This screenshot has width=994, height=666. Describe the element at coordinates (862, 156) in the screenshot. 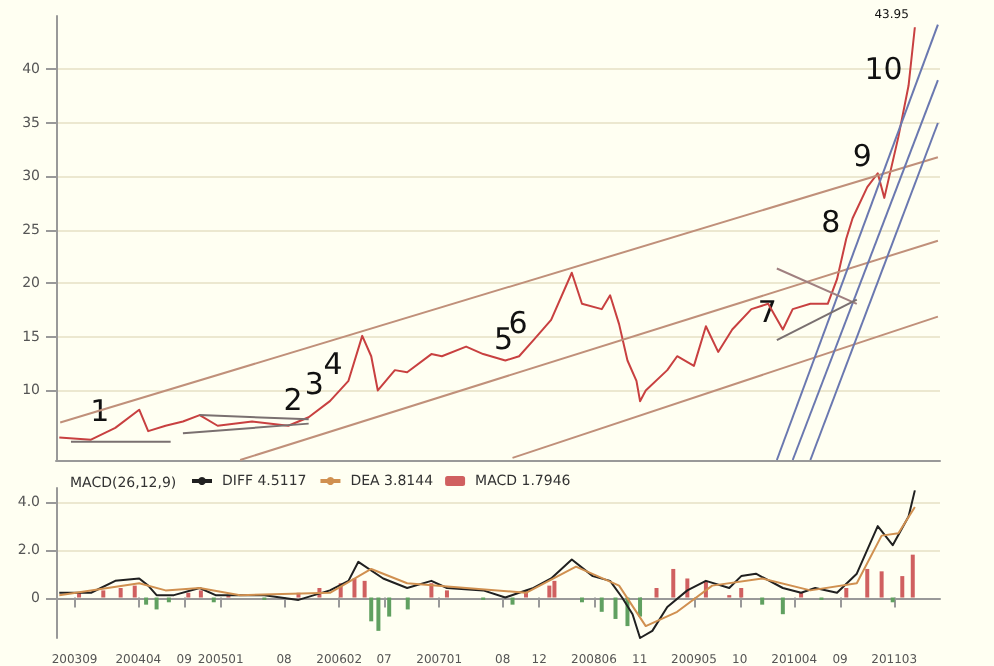

I see `annotation: 9` at that location.